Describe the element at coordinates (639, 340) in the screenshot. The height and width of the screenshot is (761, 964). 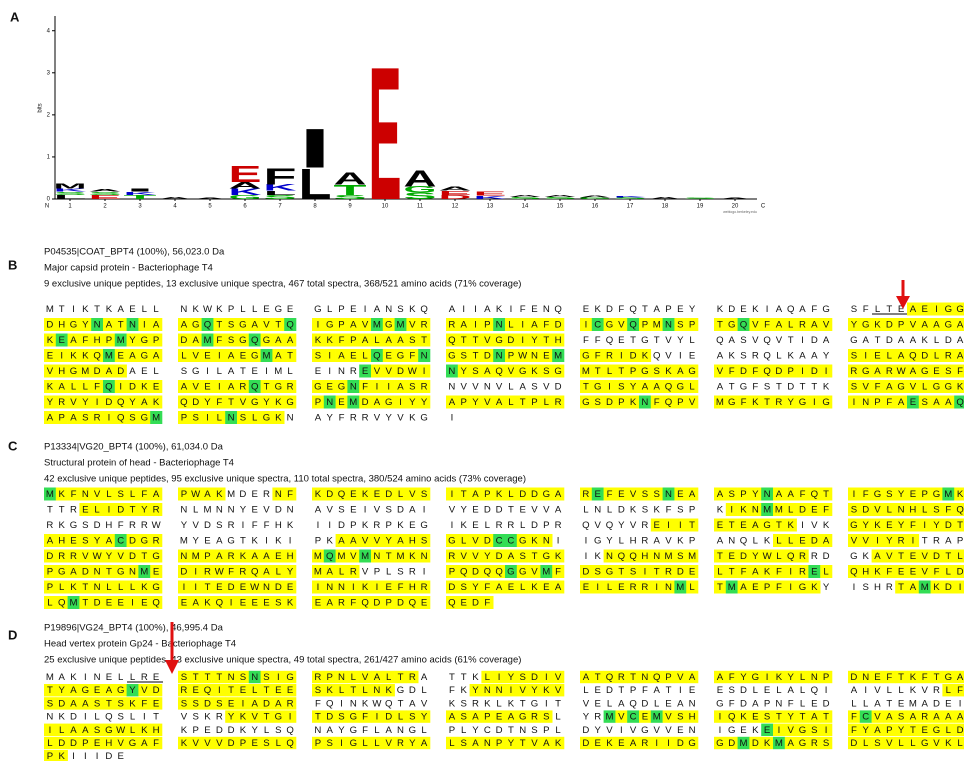
I see `sequence-group: FFQETGTVYL` at that location.